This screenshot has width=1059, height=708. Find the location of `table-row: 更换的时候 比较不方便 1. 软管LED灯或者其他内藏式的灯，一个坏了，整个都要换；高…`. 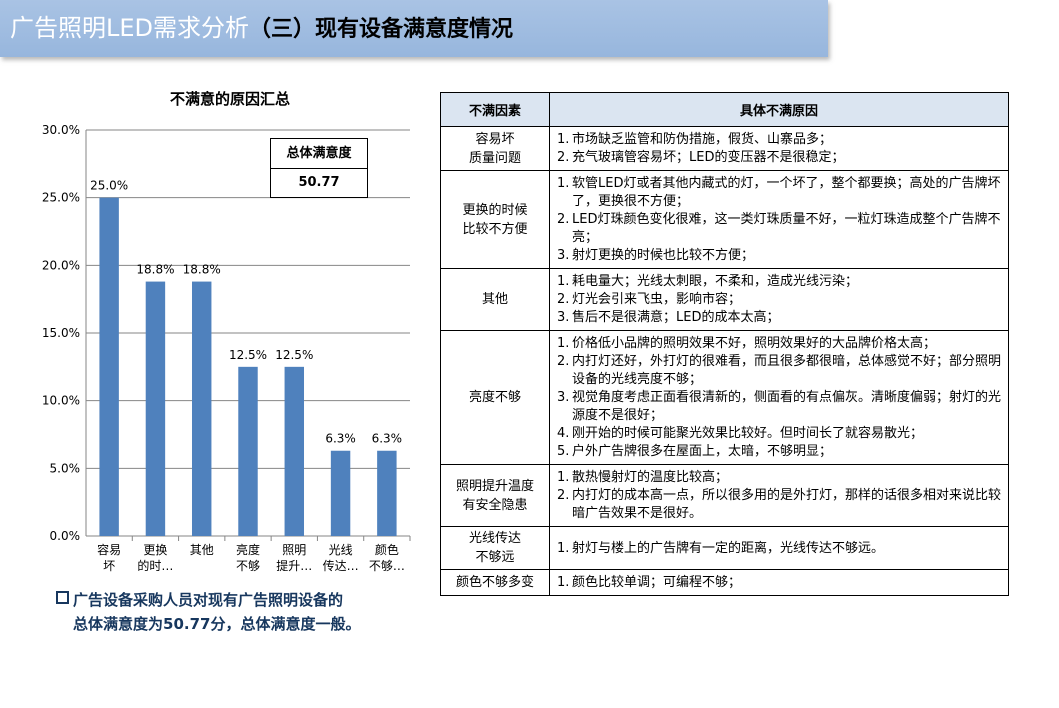

table-row: 更换的时候 比较不方便 1. 软管LED灯或者其他内藏式的灯，一个坏了，整个都要换；高… is located at coordinates (724, 219).